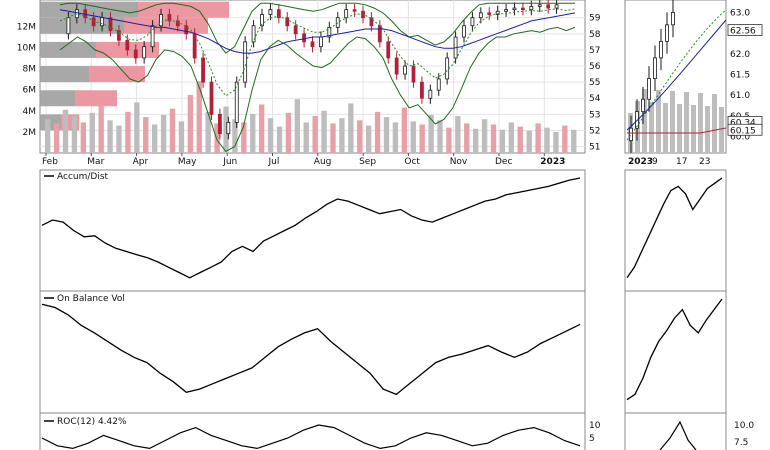 Image resolution: width=770 pixels, height=450 pixels. Describe the element at coordinates (83, 177) in the screenshot. I see `accum-title: Accum/Dist` at that location.